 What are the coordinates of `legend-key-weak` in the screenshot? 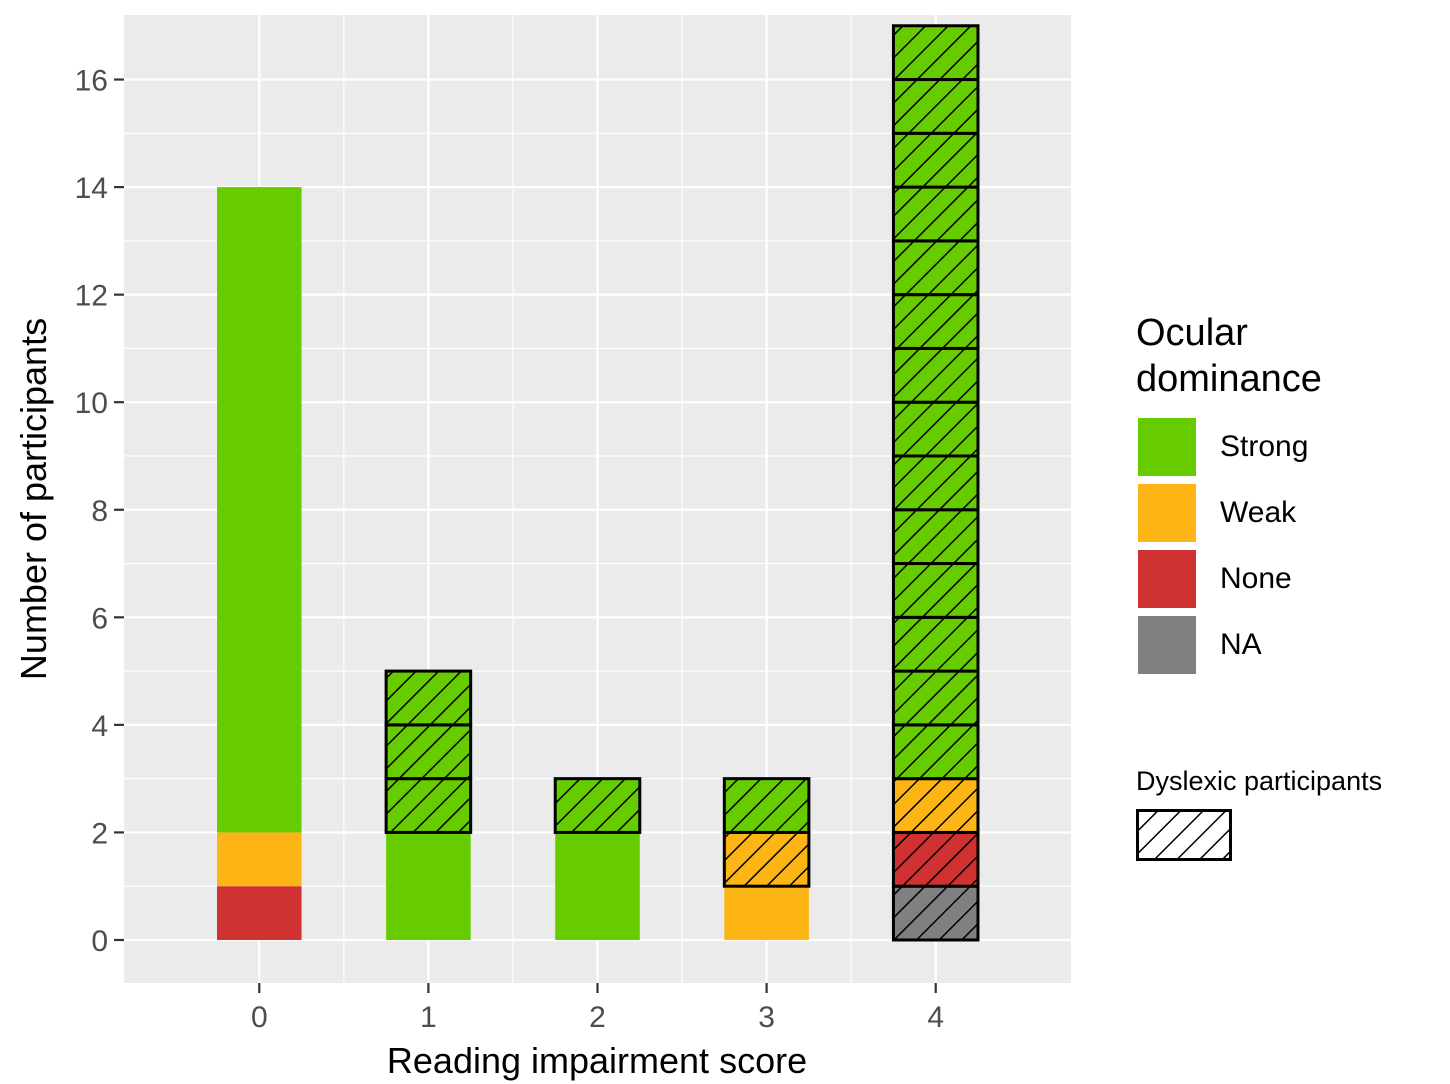 It's located at (1167, 513).